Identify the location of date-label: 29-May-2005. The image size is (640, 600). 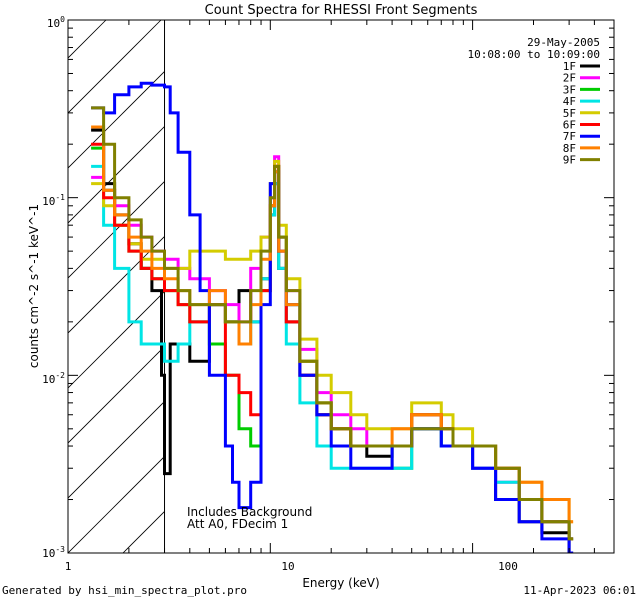
(563, 42).